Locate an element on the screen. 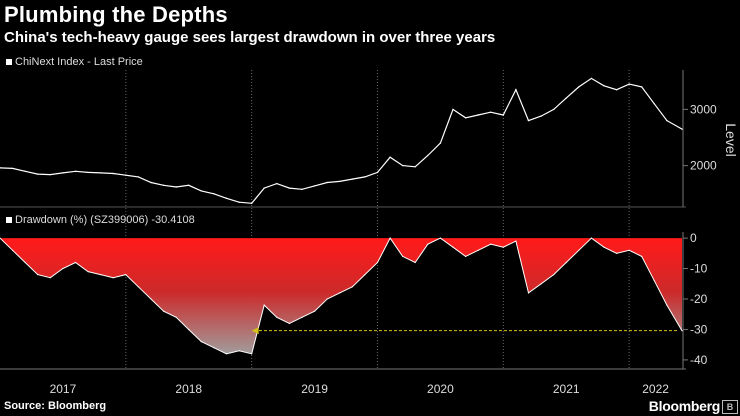 Image resolution: width=740 pixels, height=416 pixels. brand-logo: Bloomberg is located at coordinates (684, 406).